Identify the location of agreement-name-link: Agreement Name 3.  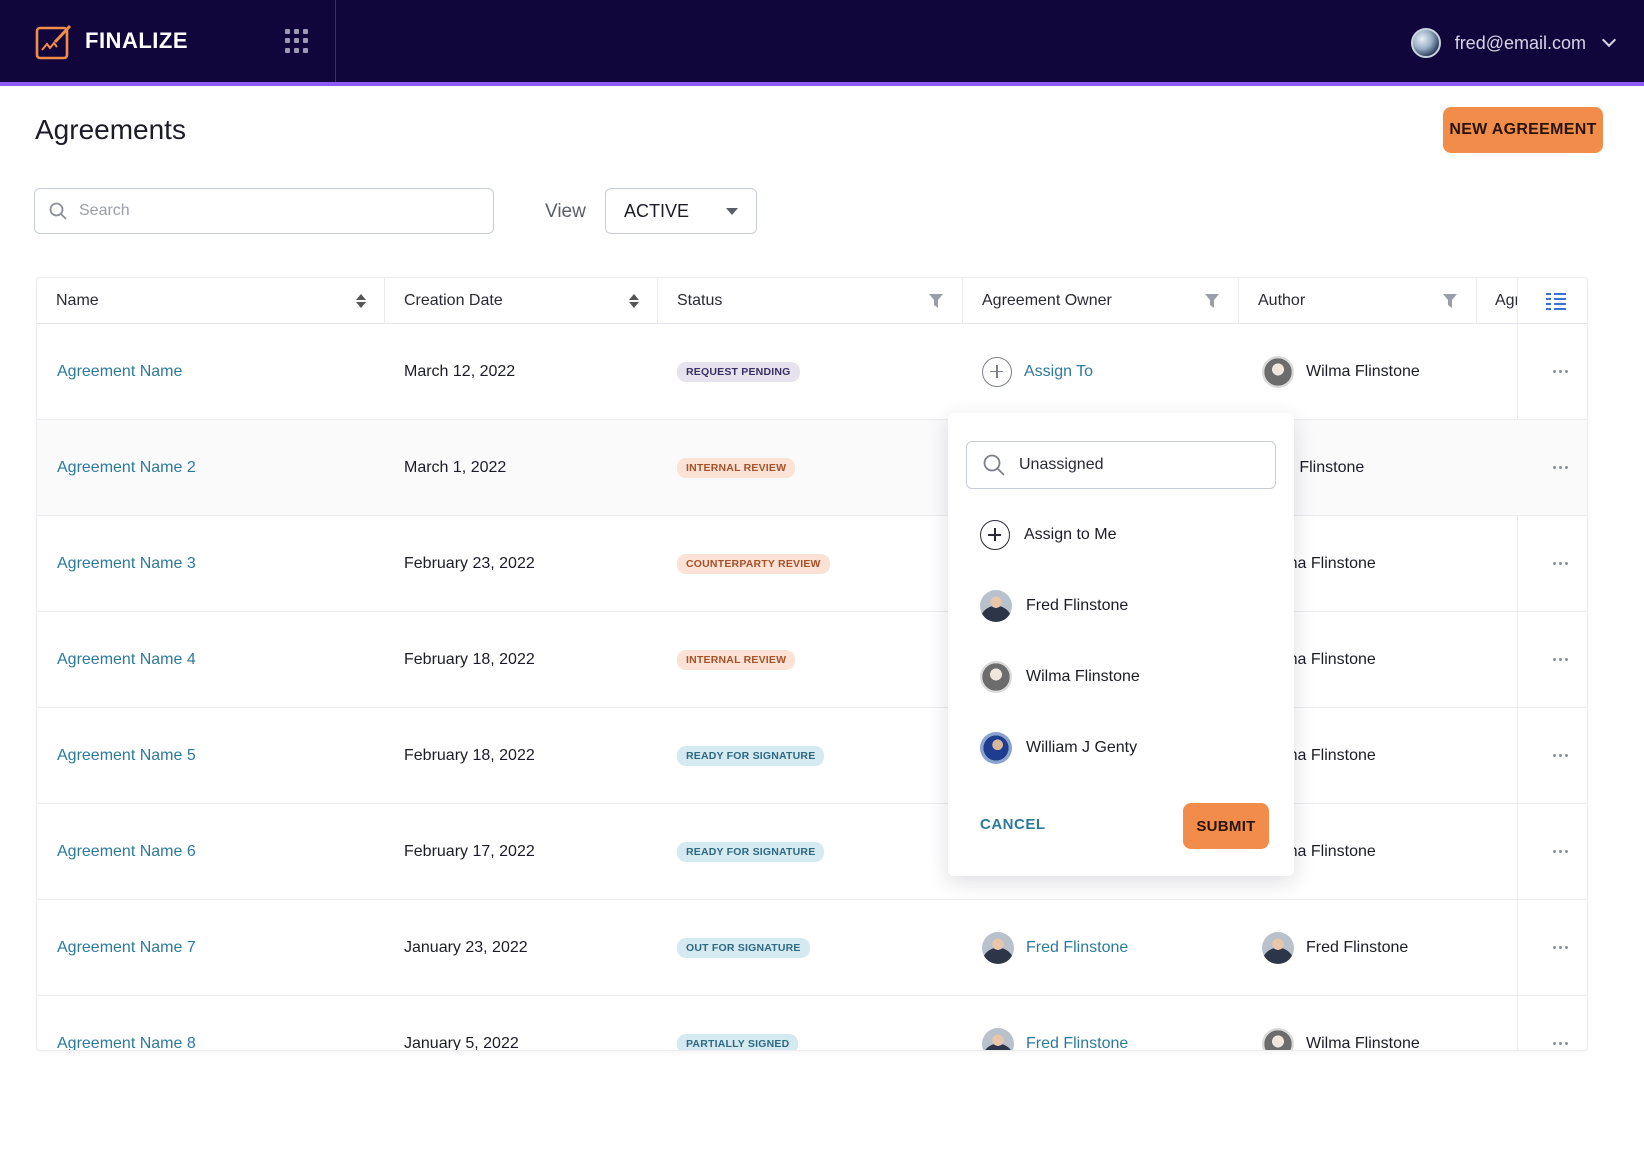
(126, 563).